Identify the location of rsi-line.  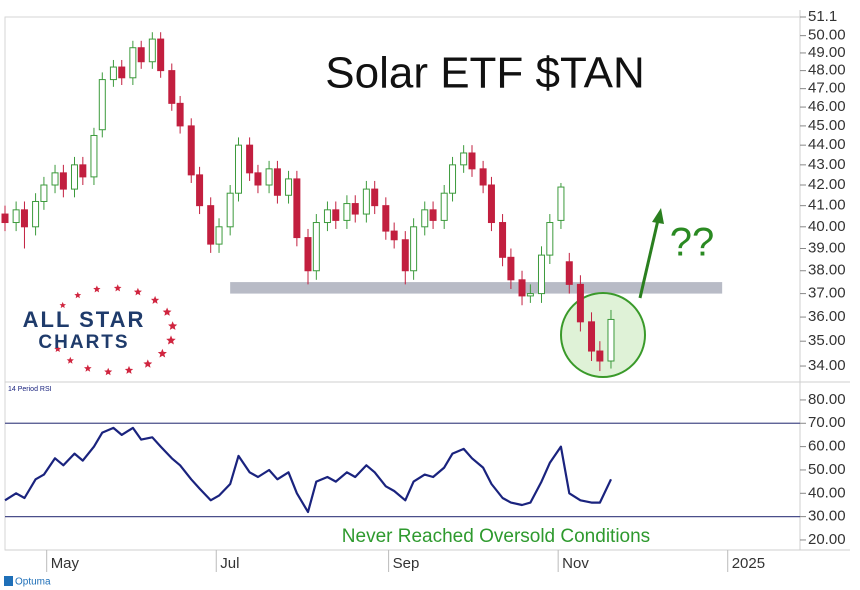
(308, 470).